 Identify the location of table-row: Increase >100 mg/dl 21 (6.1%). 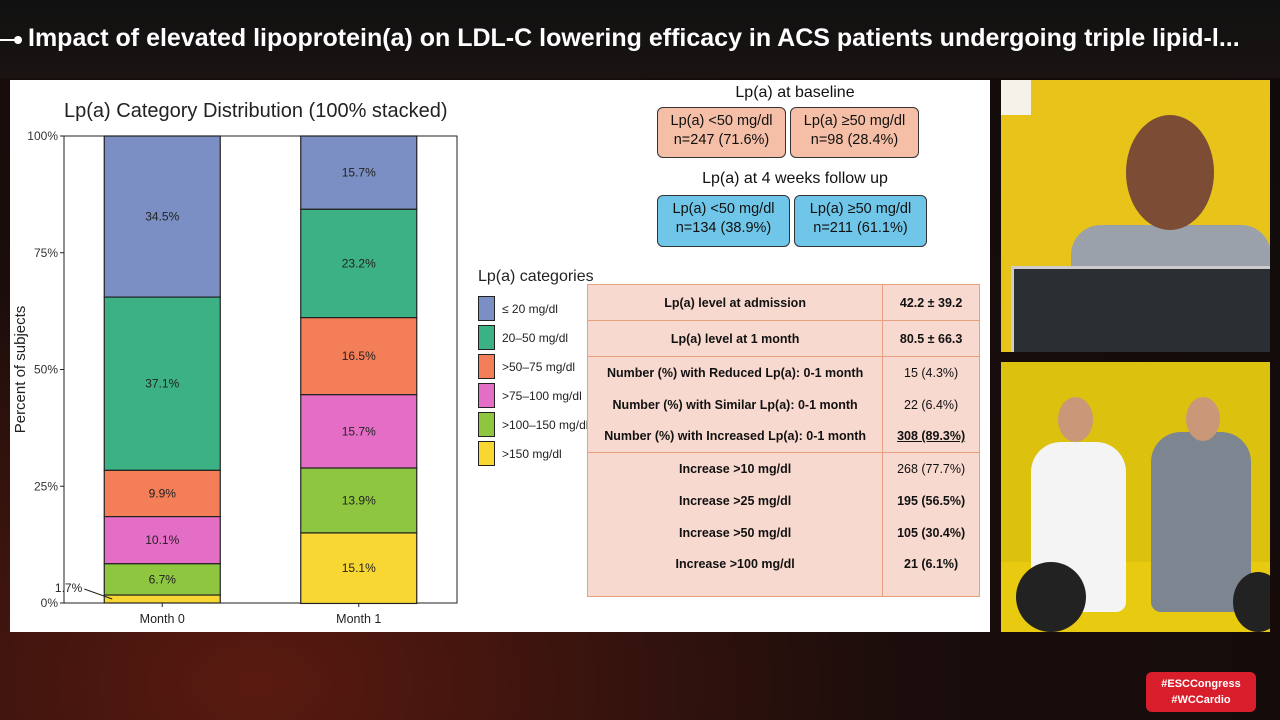
(783, 572).